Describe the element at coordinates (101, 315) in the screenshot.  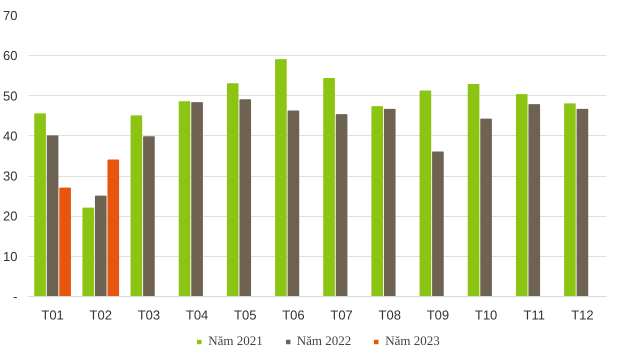
I see `x-tick-label: T02` at that location.